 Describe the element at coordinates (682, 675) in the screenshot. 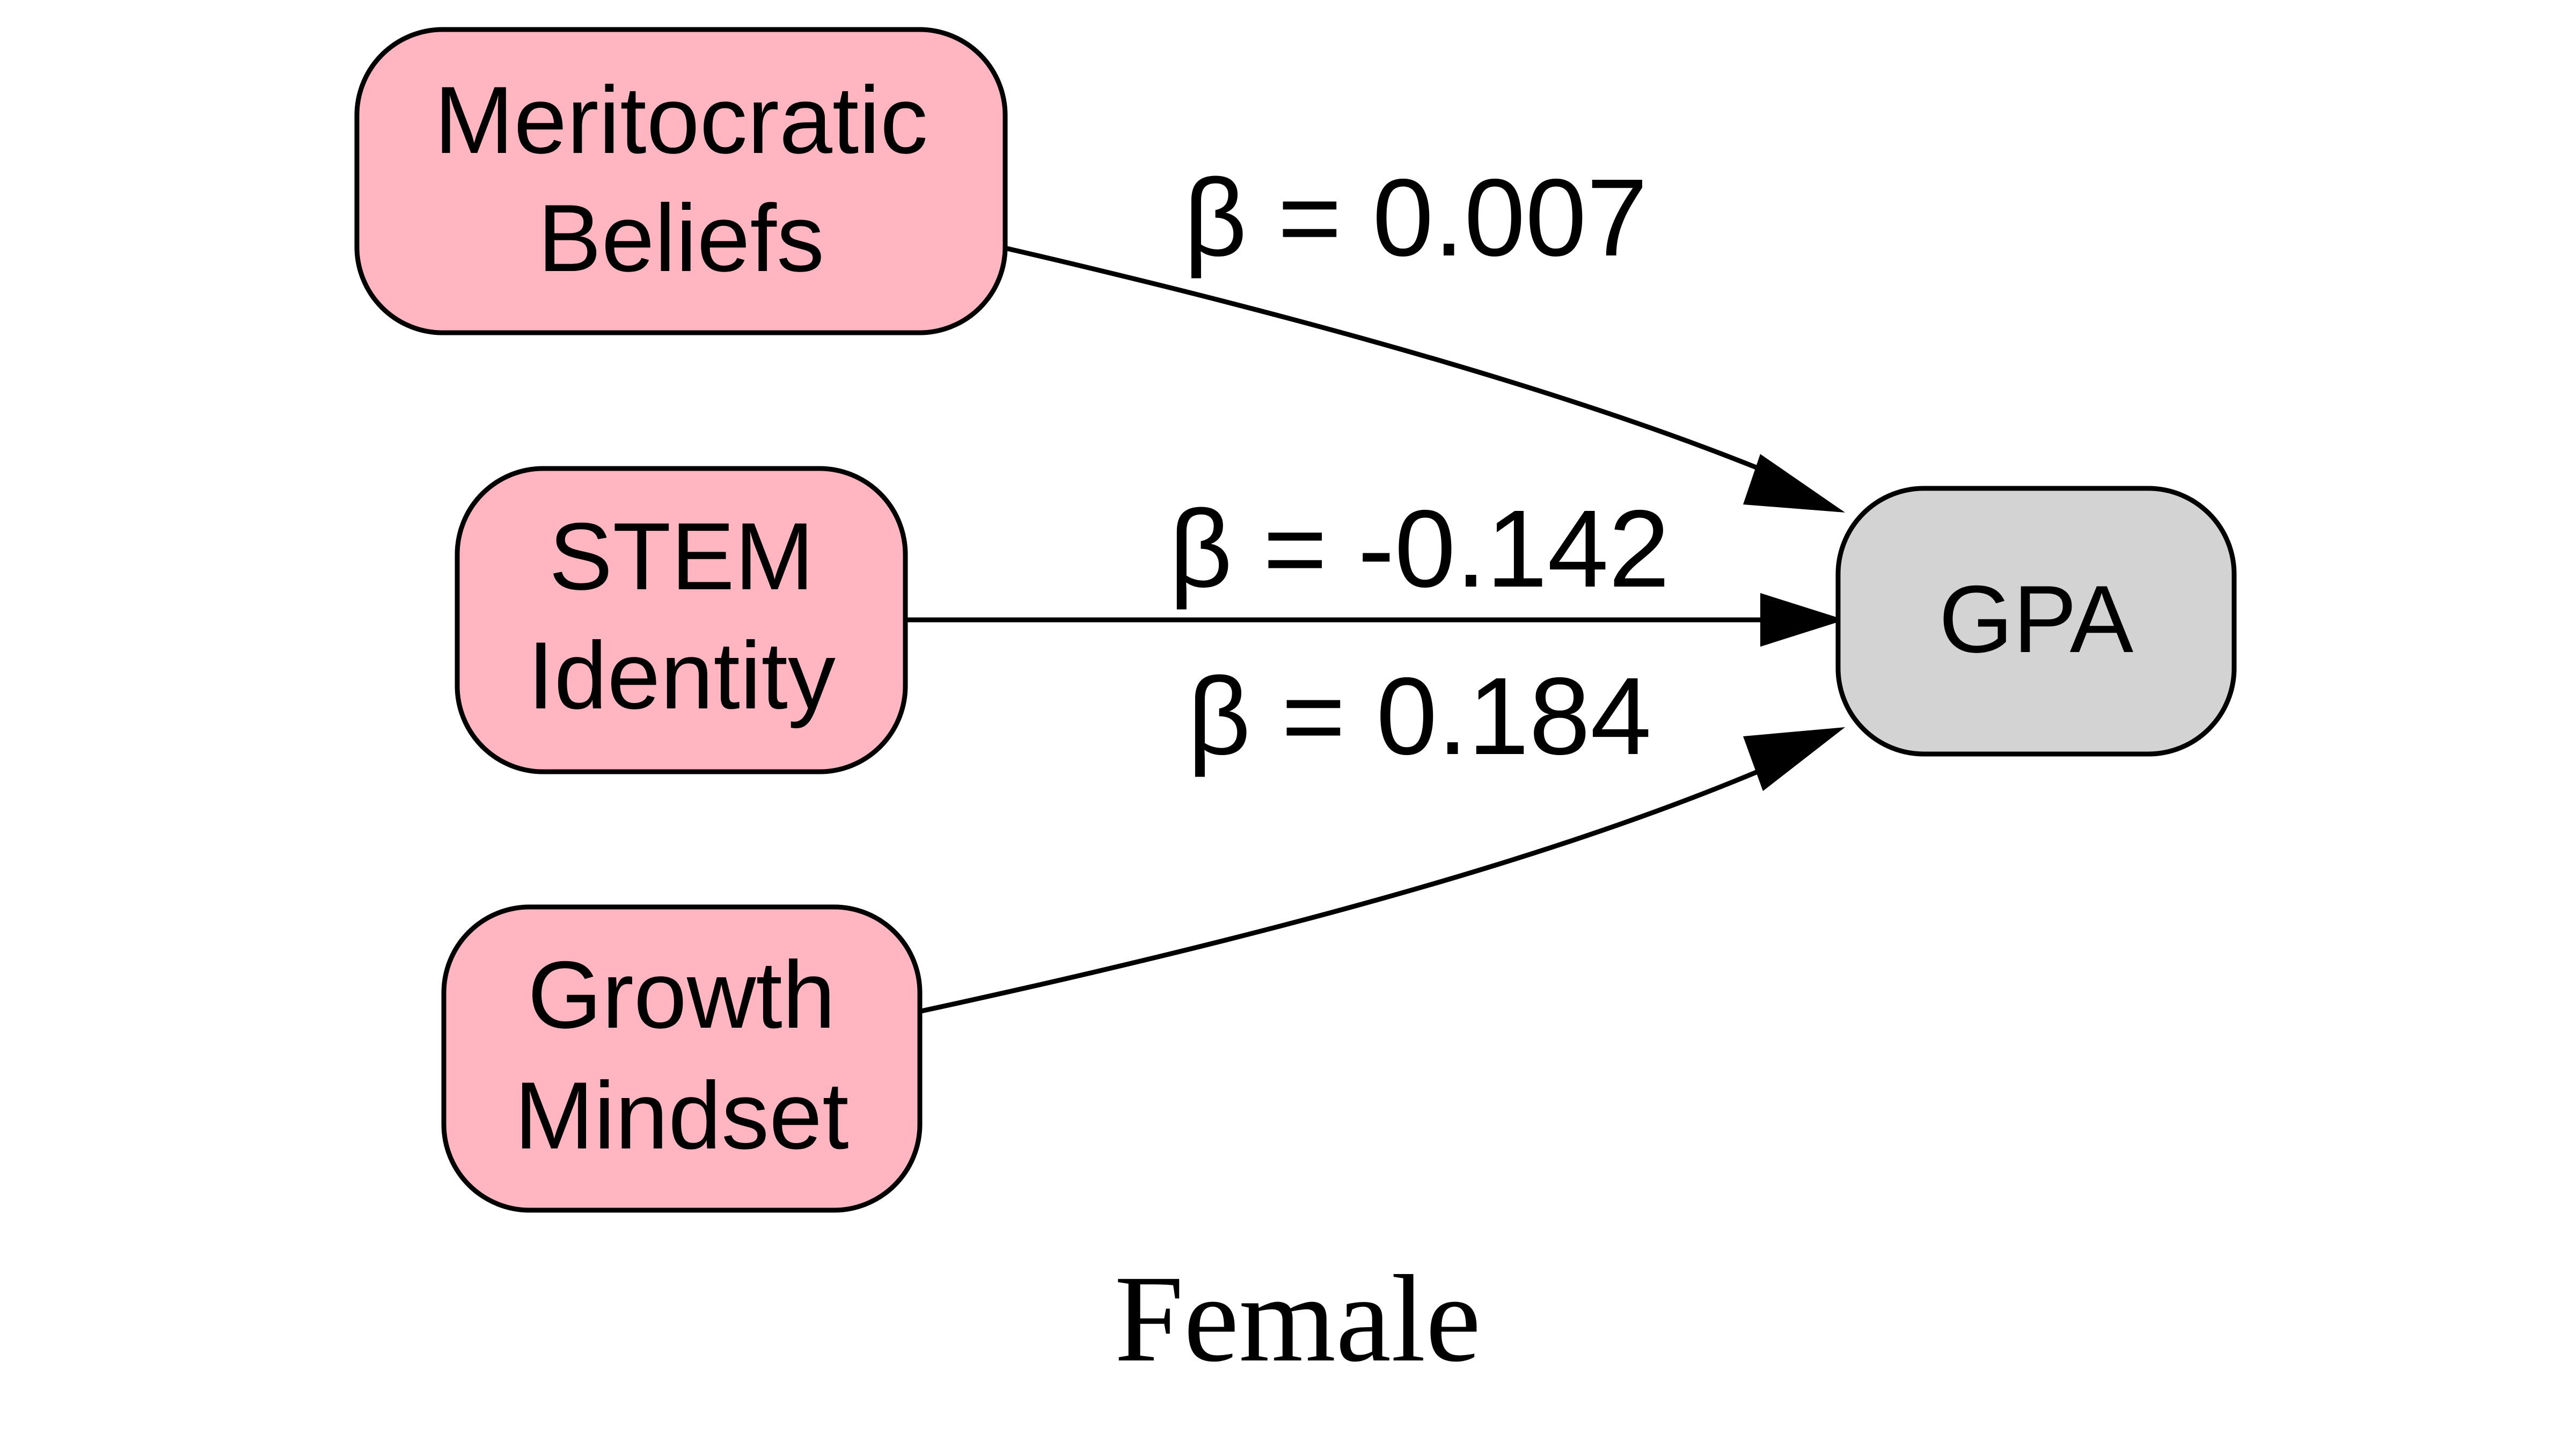

I see `node-label-stem-line2: Identity` at that location.